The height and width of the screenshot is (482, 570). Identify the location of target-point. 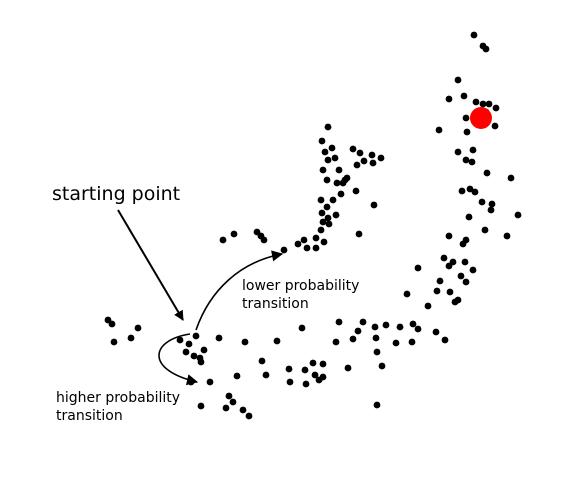
(481, 118).